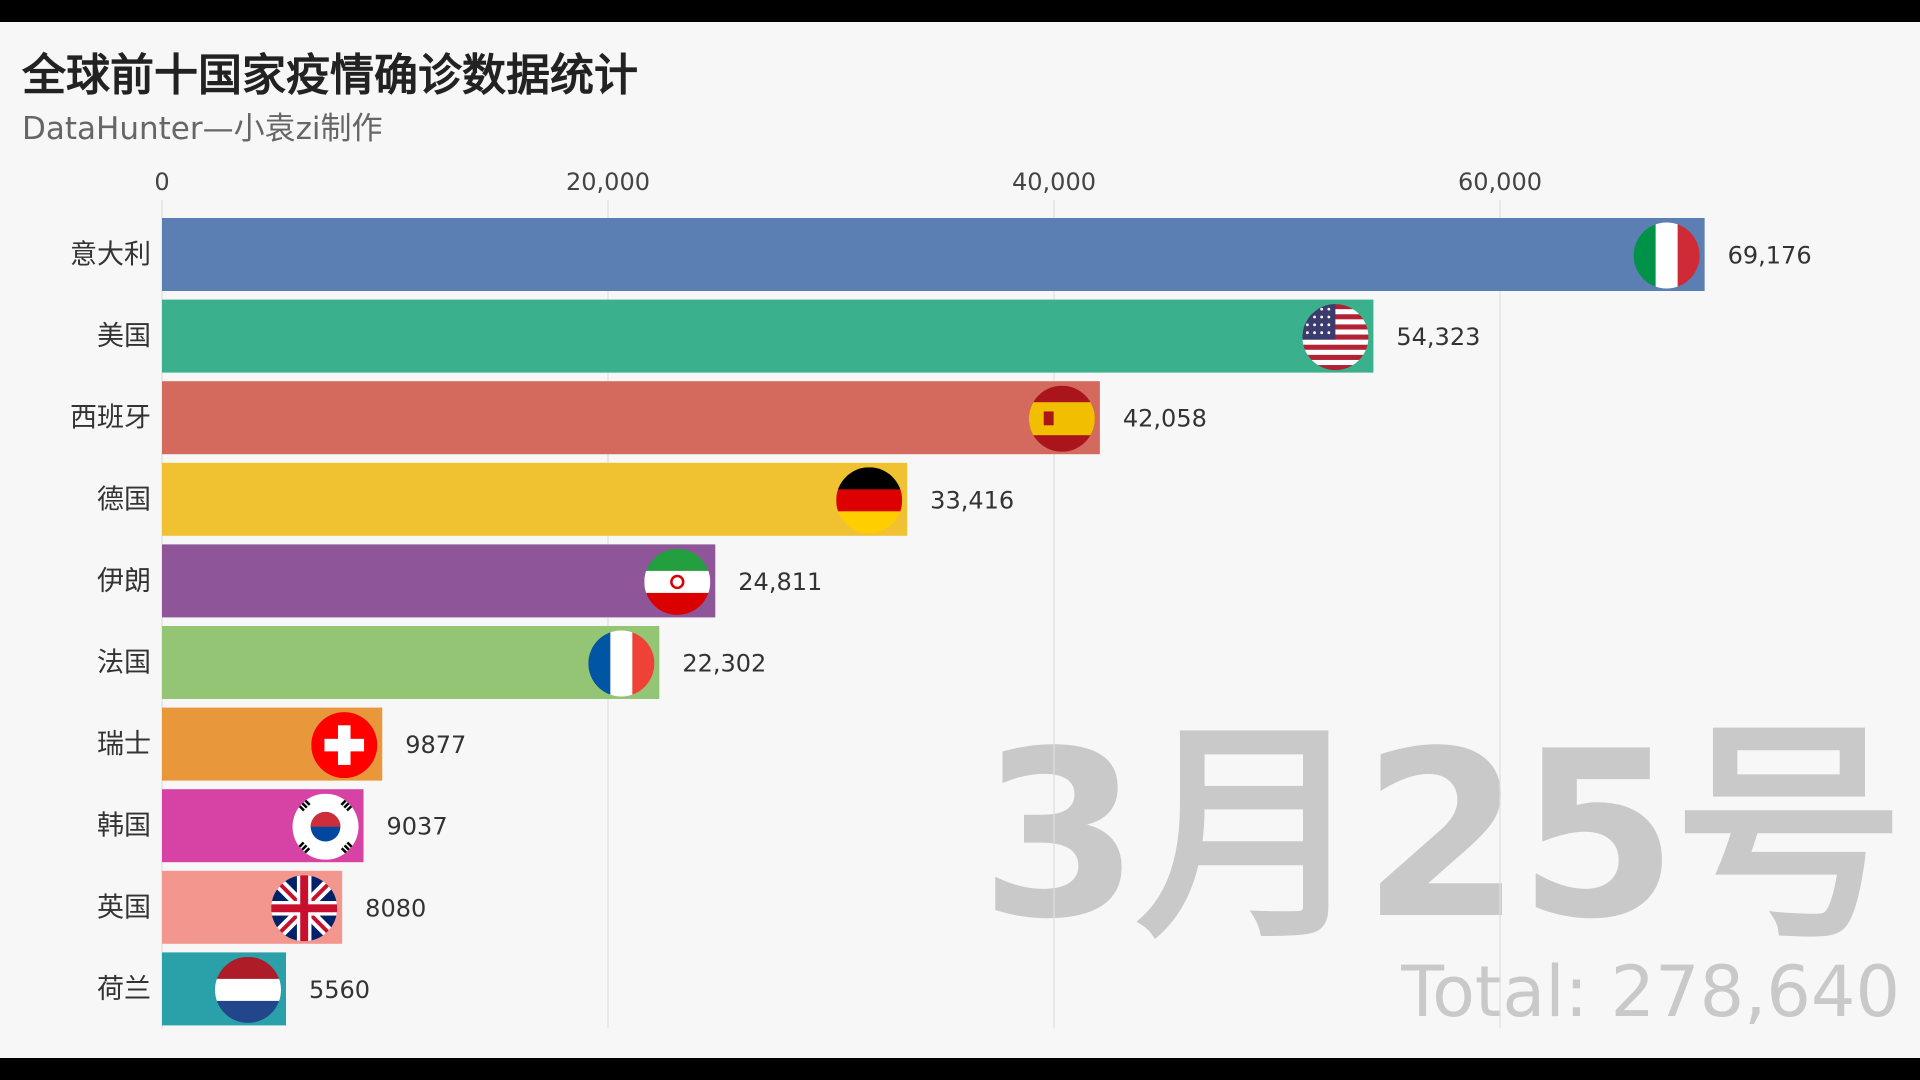 The height and width of the screenshot is (1080, 1920). I want to click on category-label: 瑞士, so click(124, 744).